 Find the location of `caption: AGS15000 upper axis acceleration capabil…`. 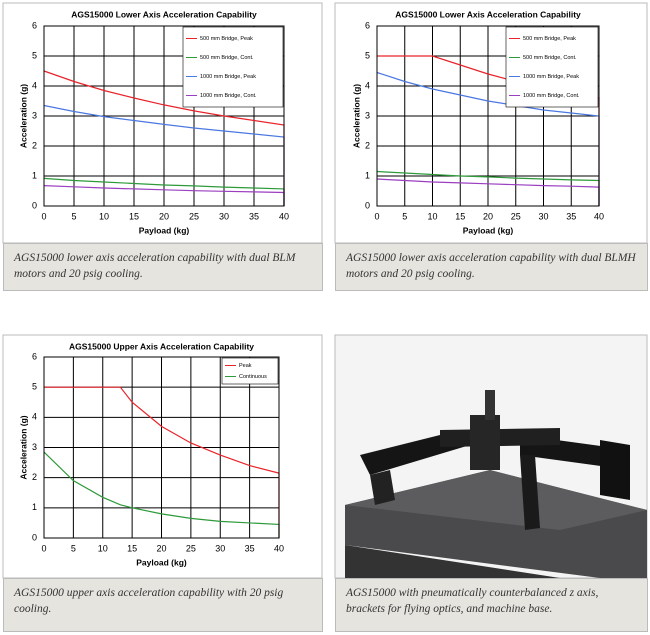

caption: AGS15000 upper axis acceleration capabil… is located at coordinates (163, 605).